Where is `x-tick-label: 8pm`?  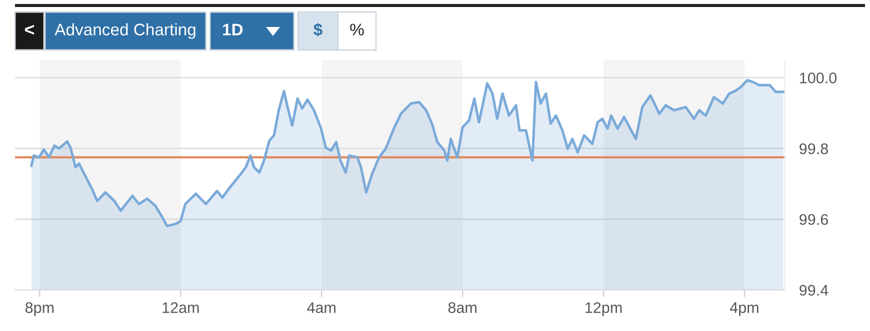
x-tick-label: 8pm is located at coordinates (39, 309).